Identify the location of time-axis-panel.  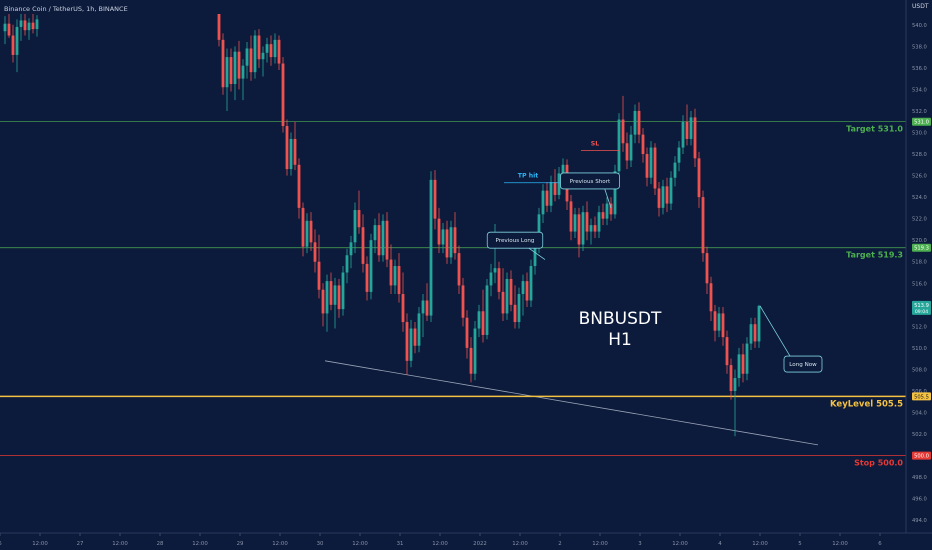
(466, 541).